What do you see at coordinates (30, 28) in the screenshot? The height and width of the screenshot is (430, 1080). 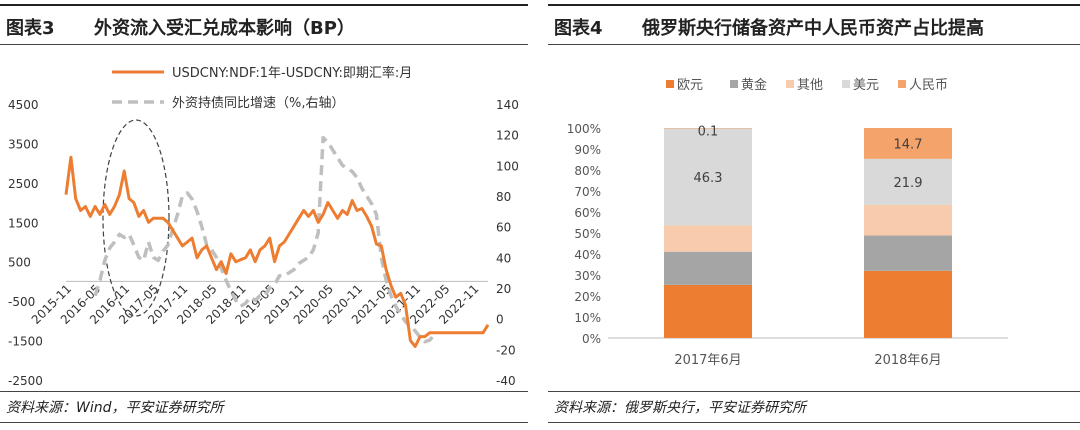 I see `left-figure-label: 图表3` at bounding box center [30, 28].